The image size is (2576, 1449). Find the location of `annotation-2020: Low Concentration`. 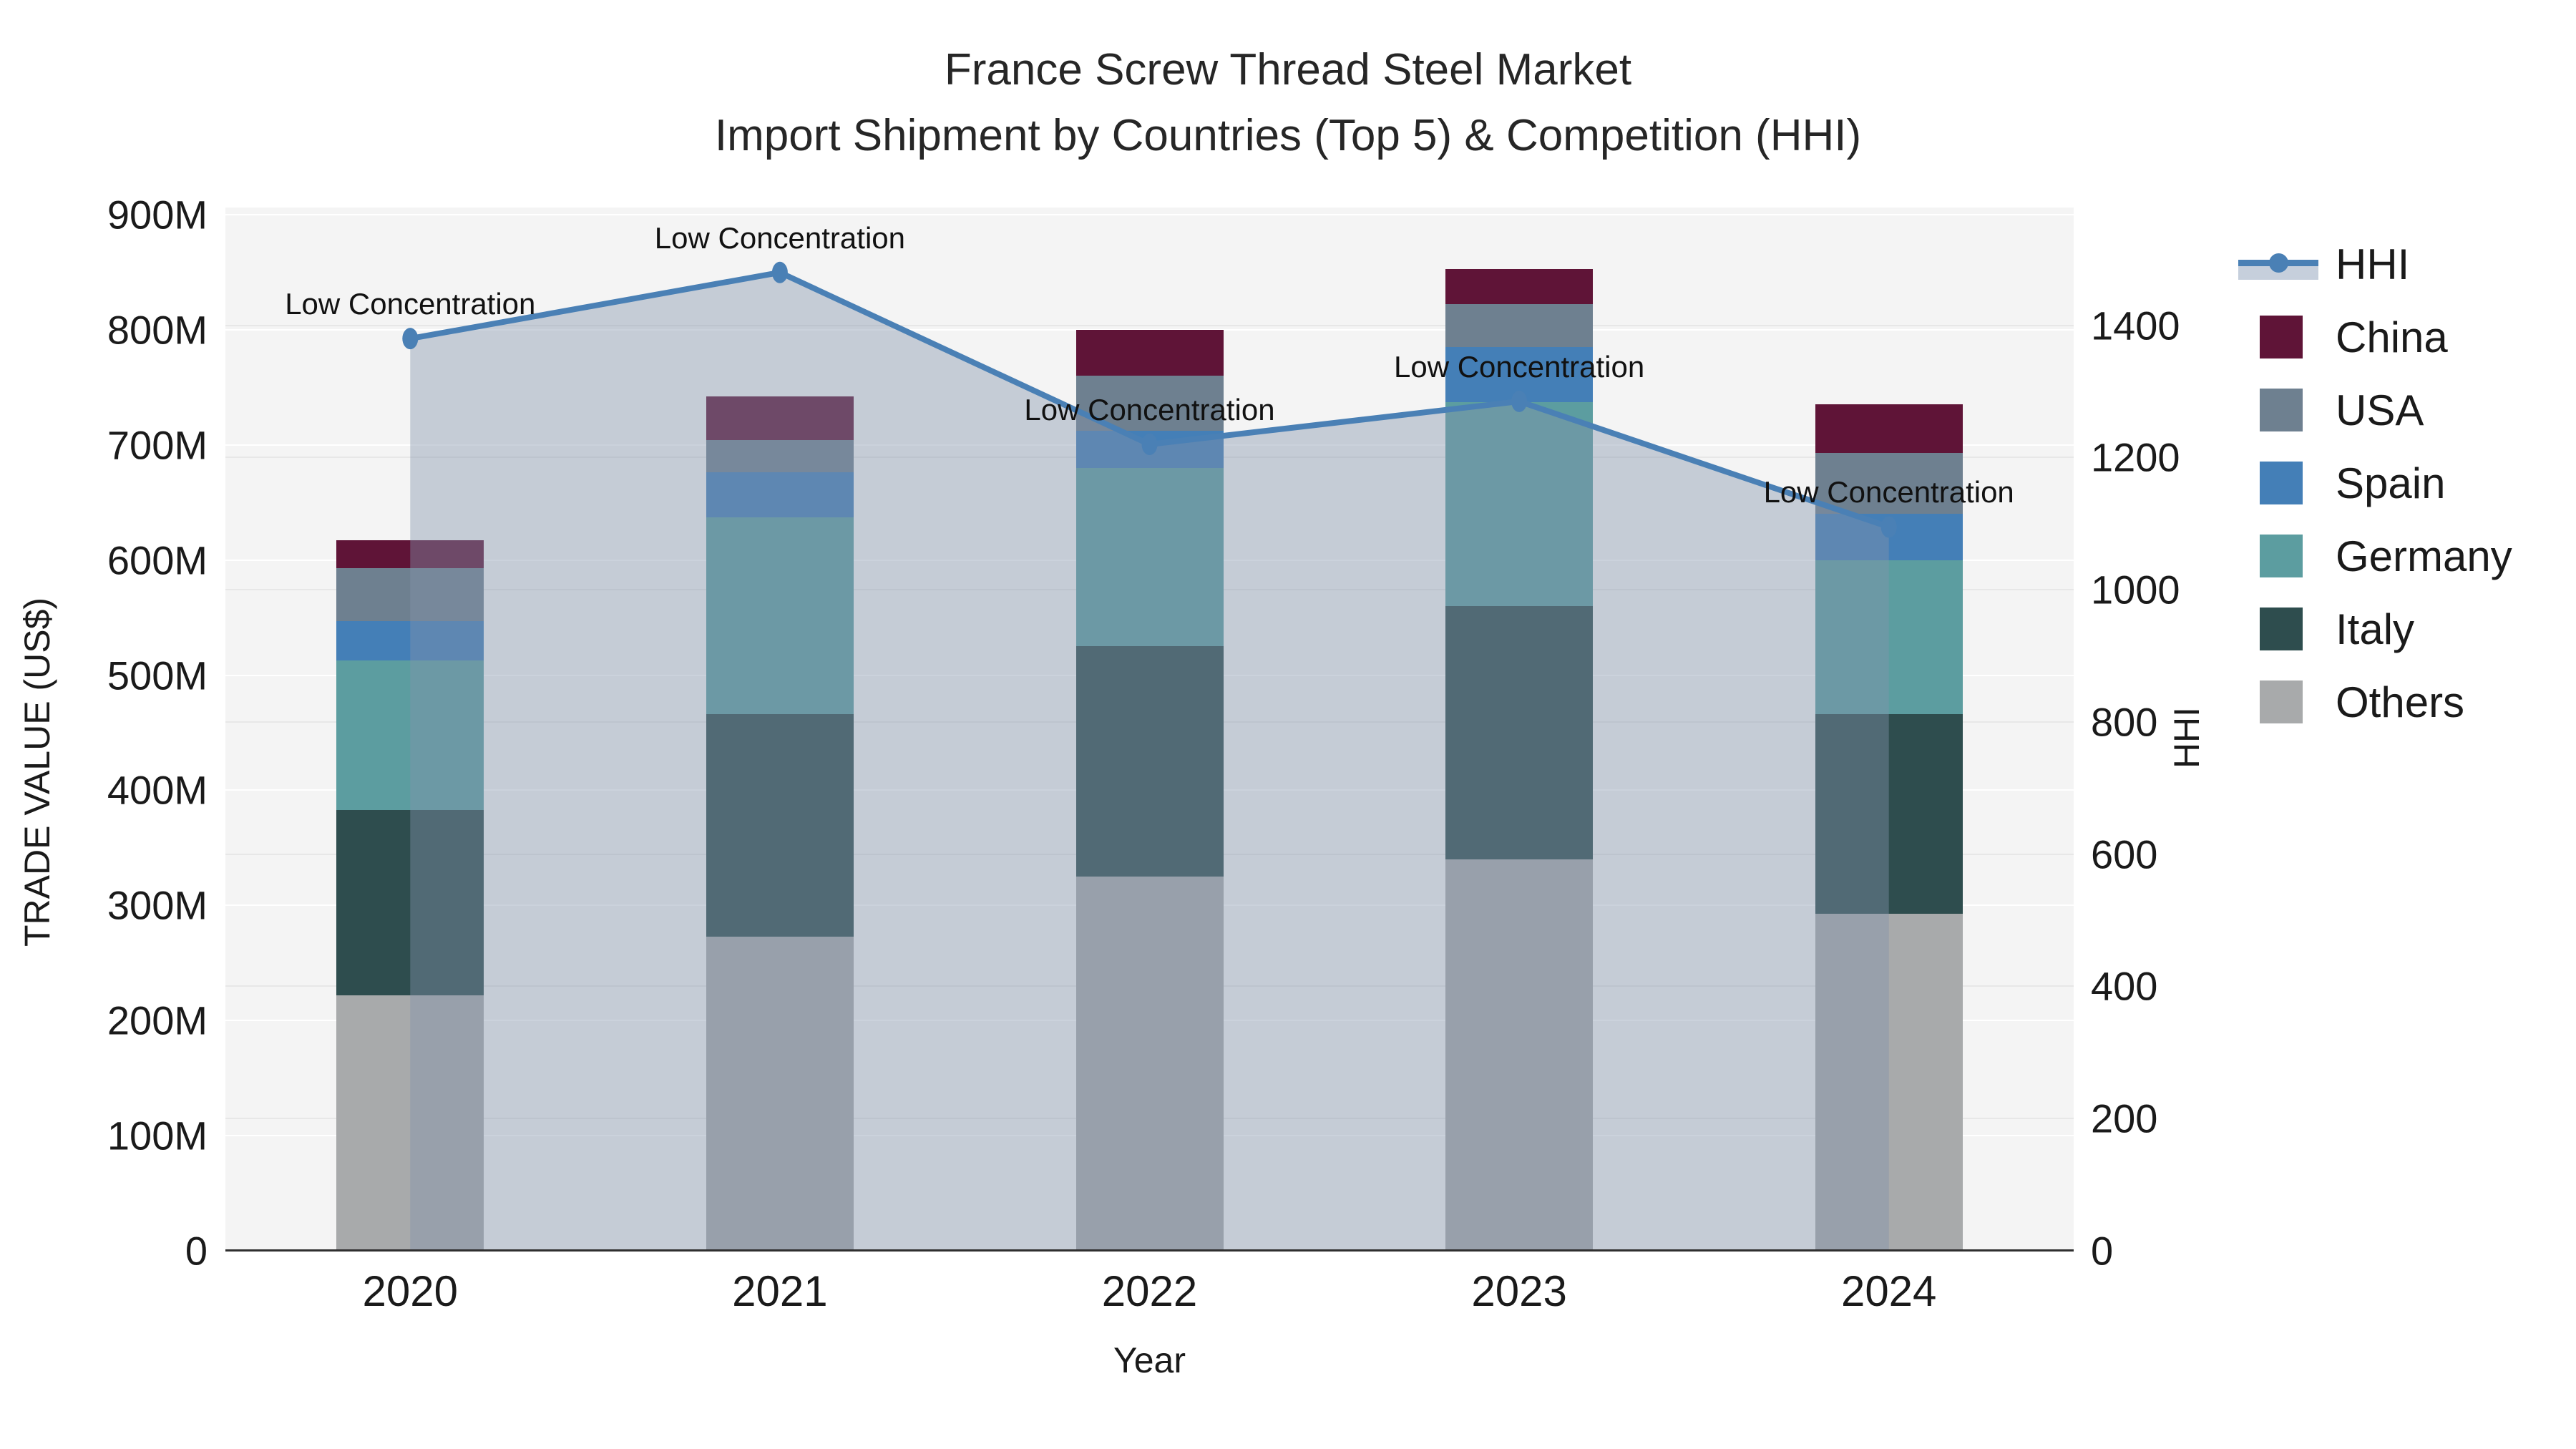

annotation-2020: Low Concentration is located at coordinates (410, 304).